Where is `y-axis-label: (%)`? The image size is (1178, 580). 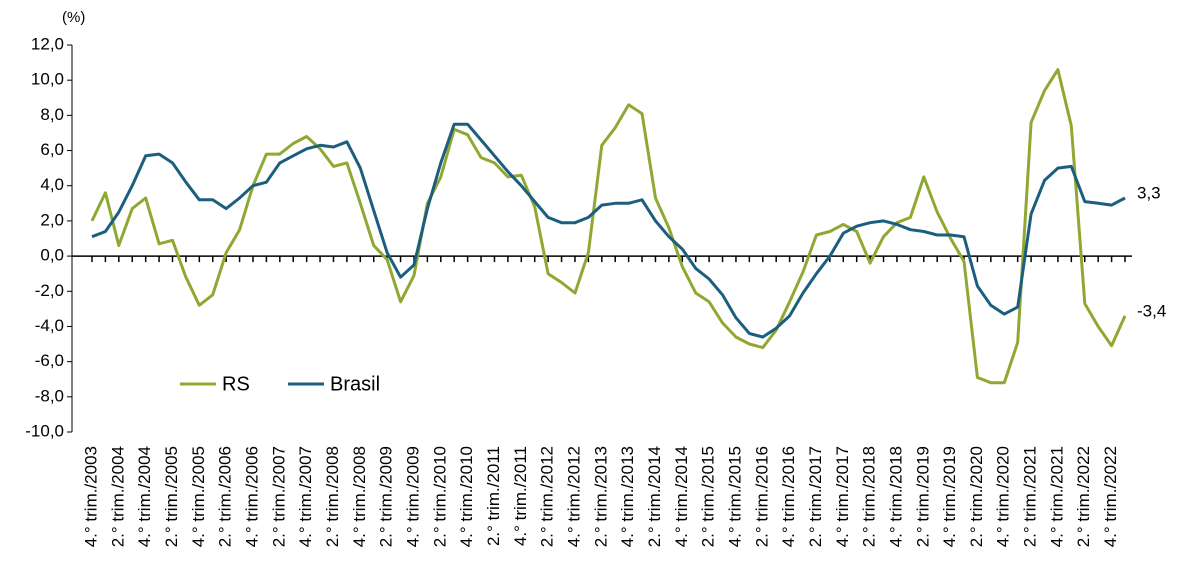 y-axis-label: (%) is located at coordinates (73, 17).